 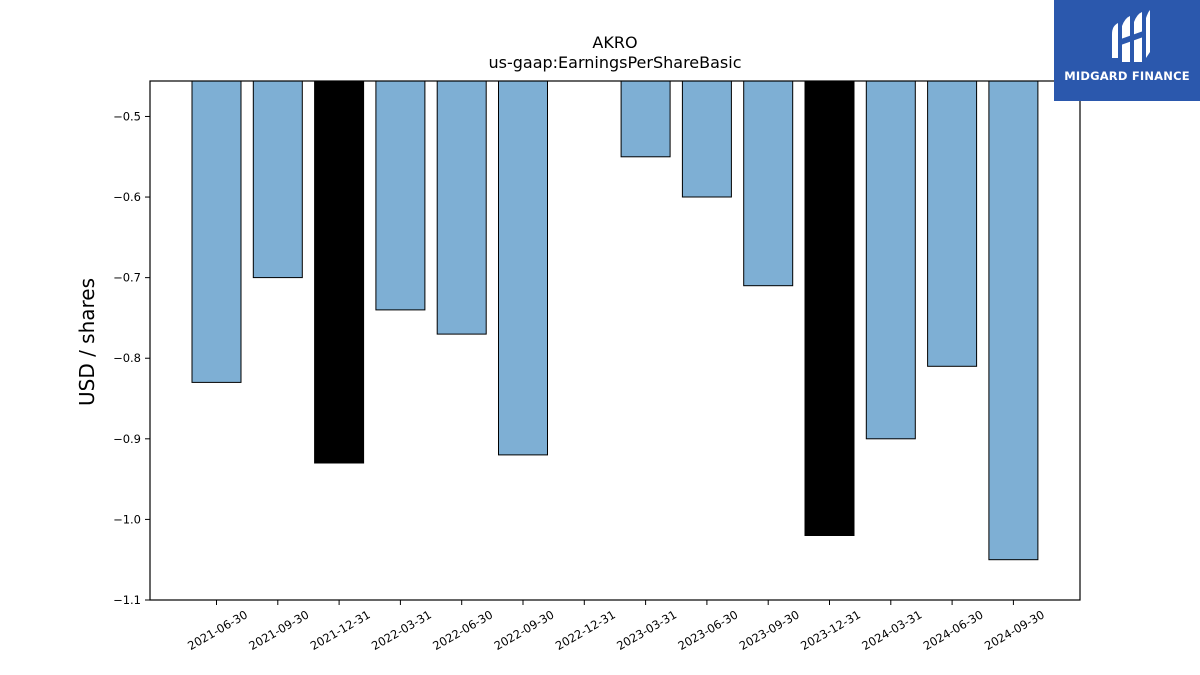 I want to click on x-tick-label: 2021-09-30, so click(x=278, y=630).